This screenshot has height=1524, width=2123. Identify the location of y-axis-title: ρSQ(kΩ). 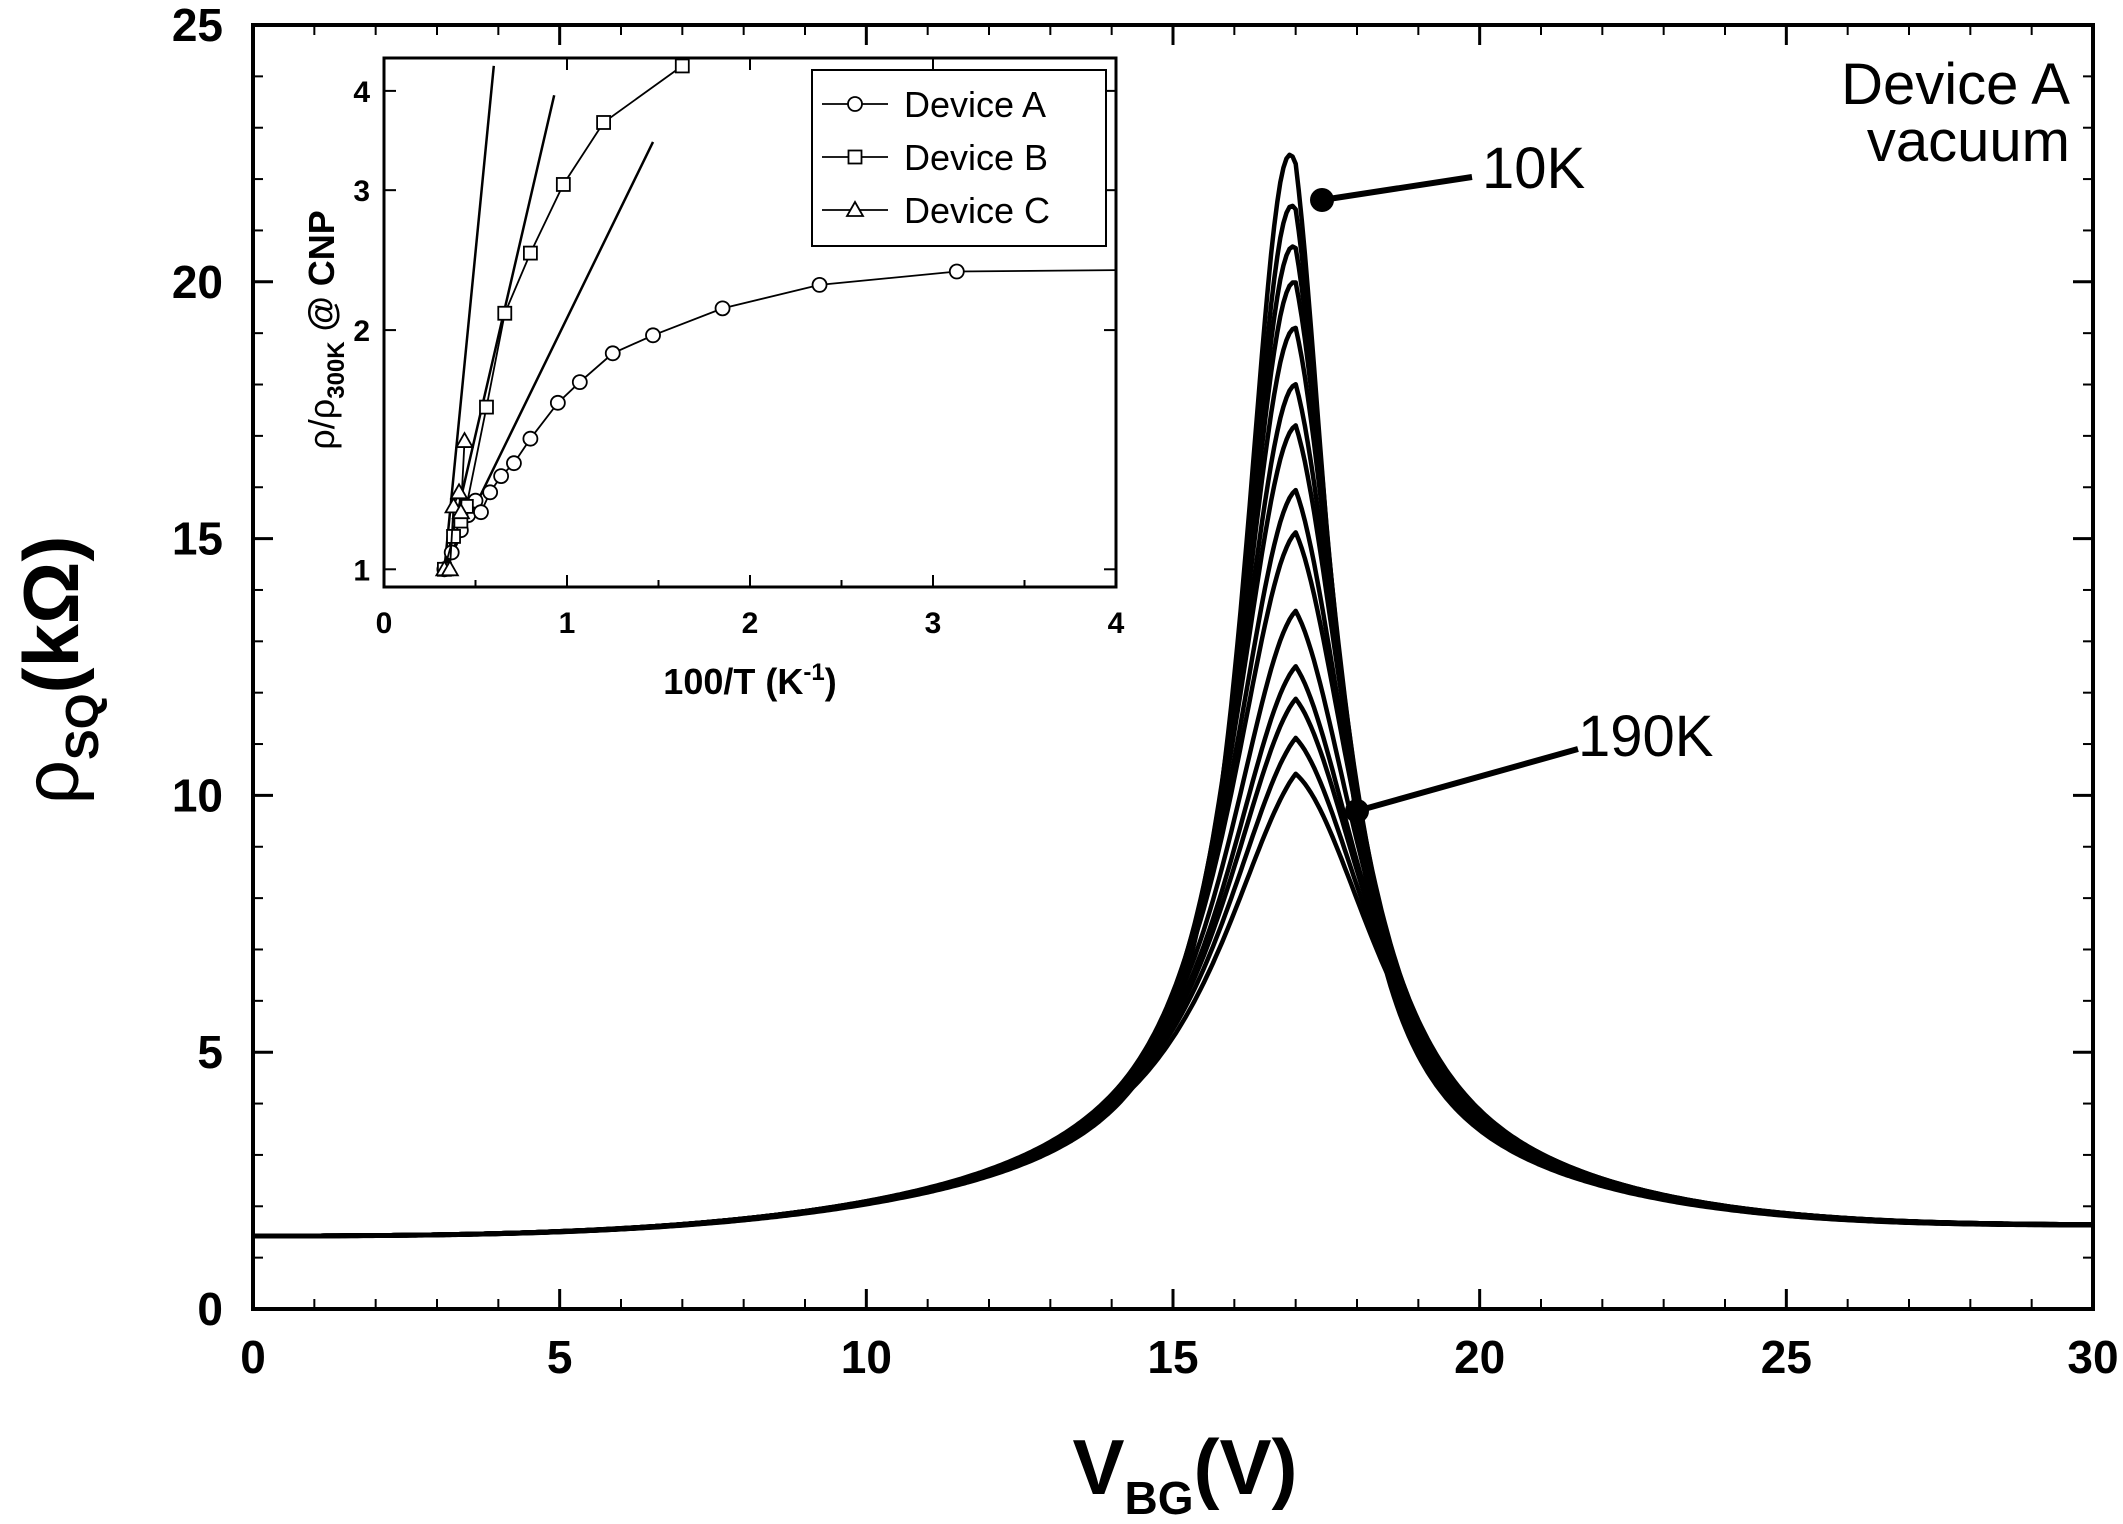
(57, 670).